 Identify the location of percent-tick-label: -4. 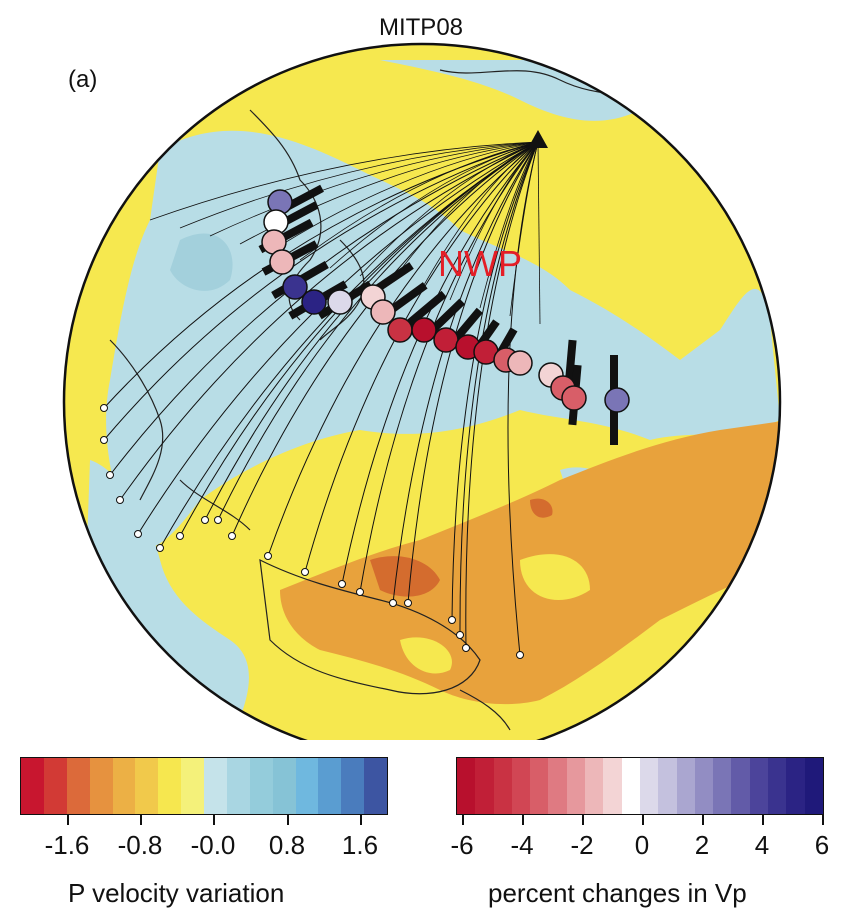
(522, 845).